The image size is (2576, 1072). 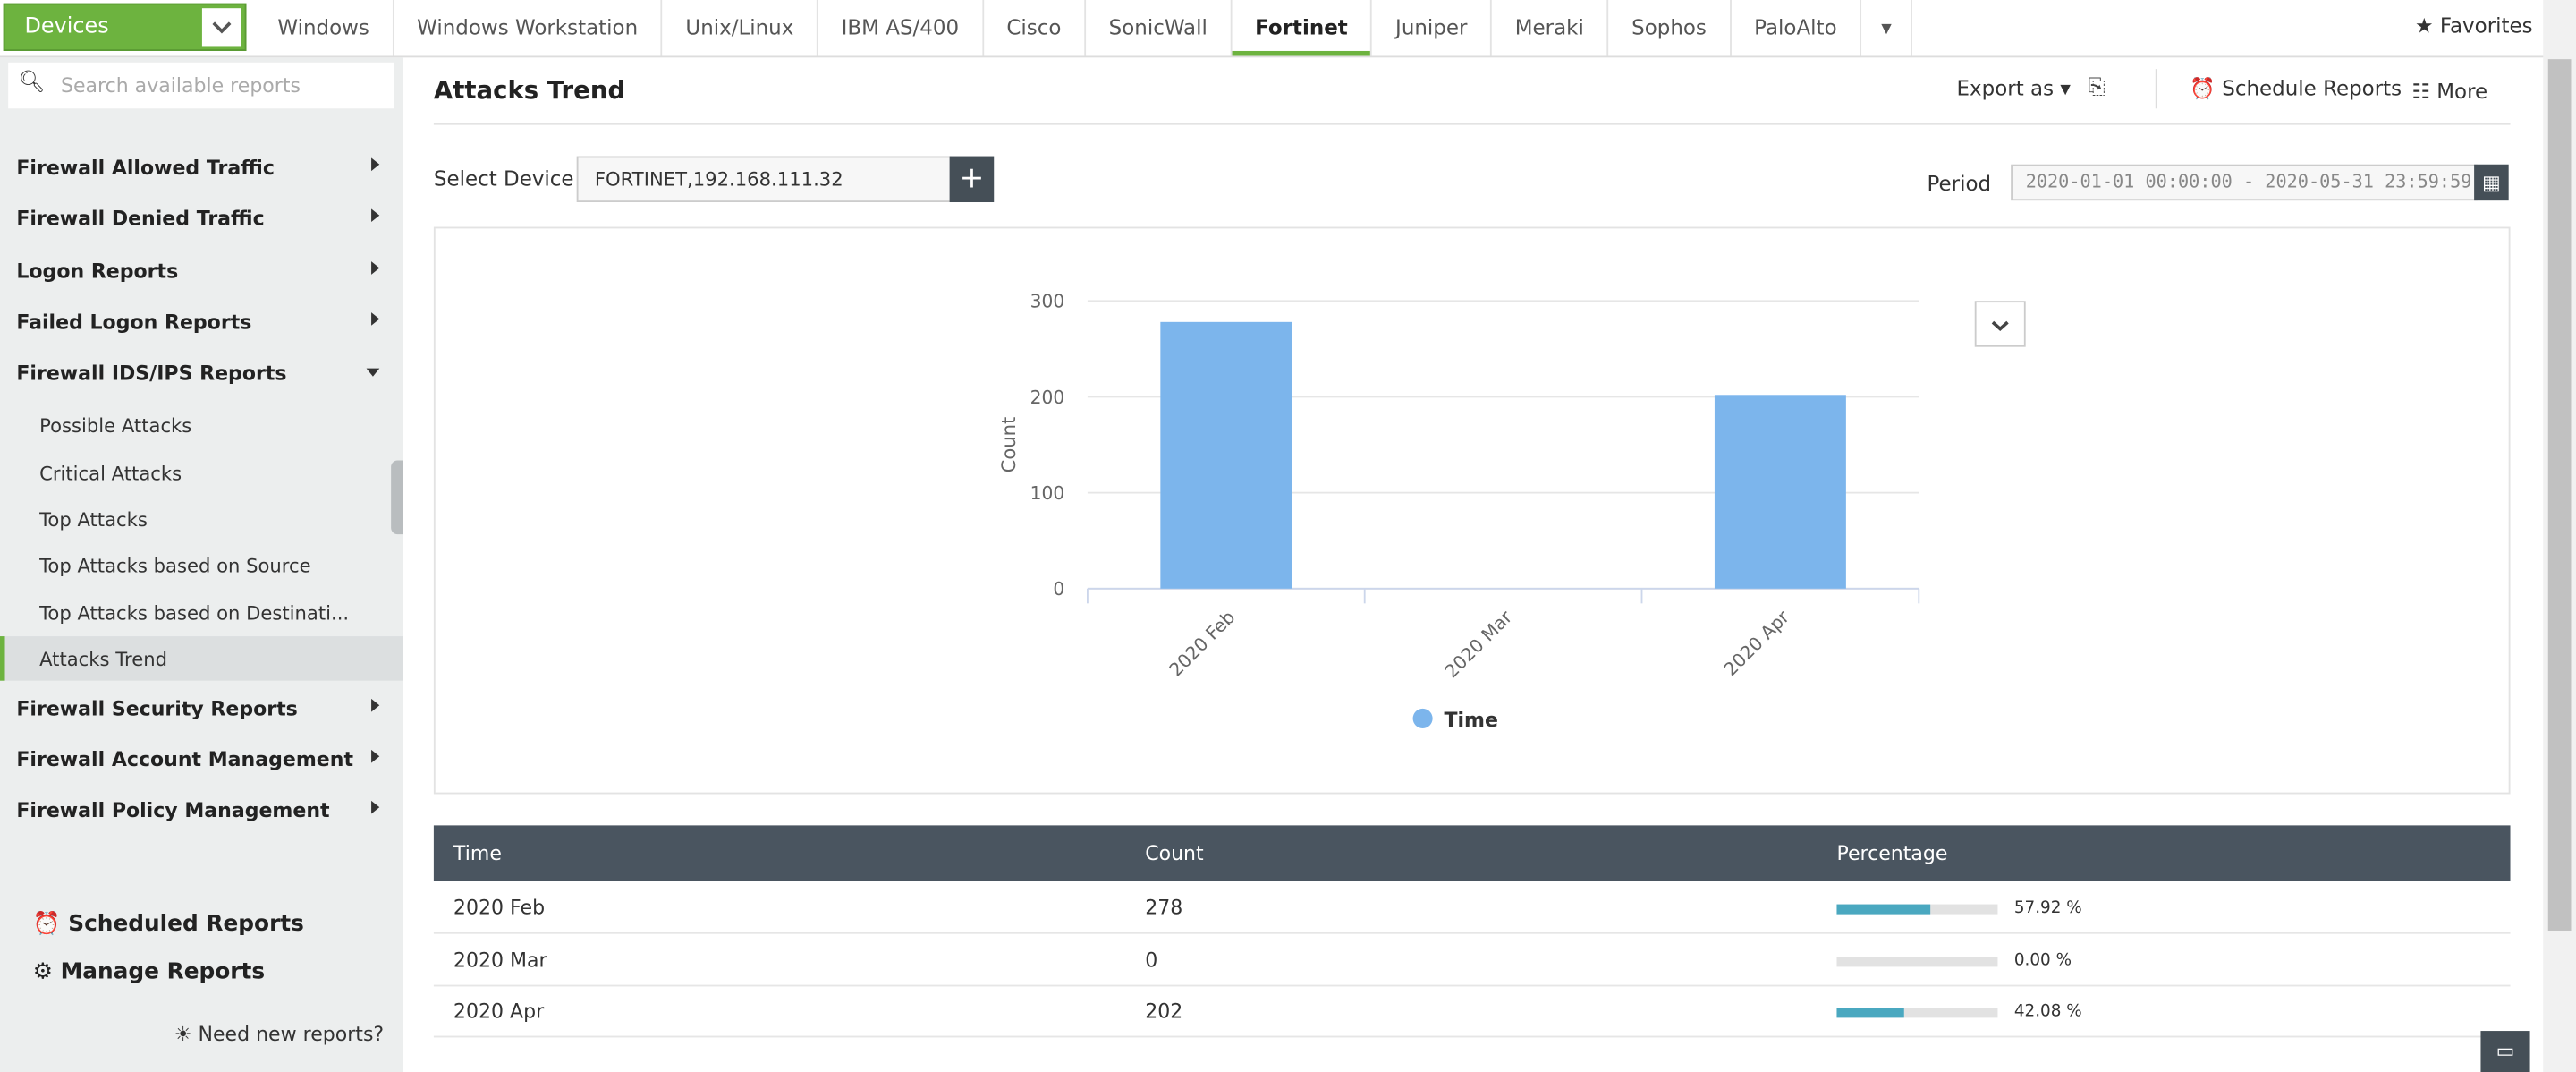 What do you see at coordinates (2047, 1012) in the screenshot?
I see `cell: 42.08 %` at bounding box center [2047, 1012].